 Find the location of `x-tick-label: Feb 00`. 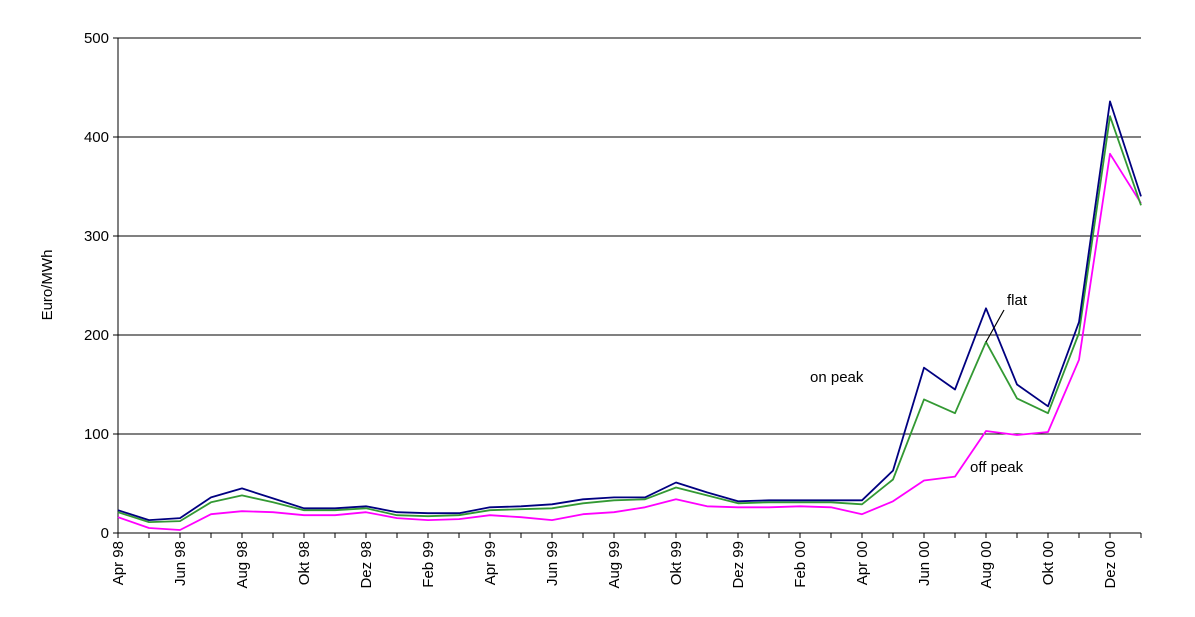

x-tick-label: Feb 00 is located at coordinates (800, 564).